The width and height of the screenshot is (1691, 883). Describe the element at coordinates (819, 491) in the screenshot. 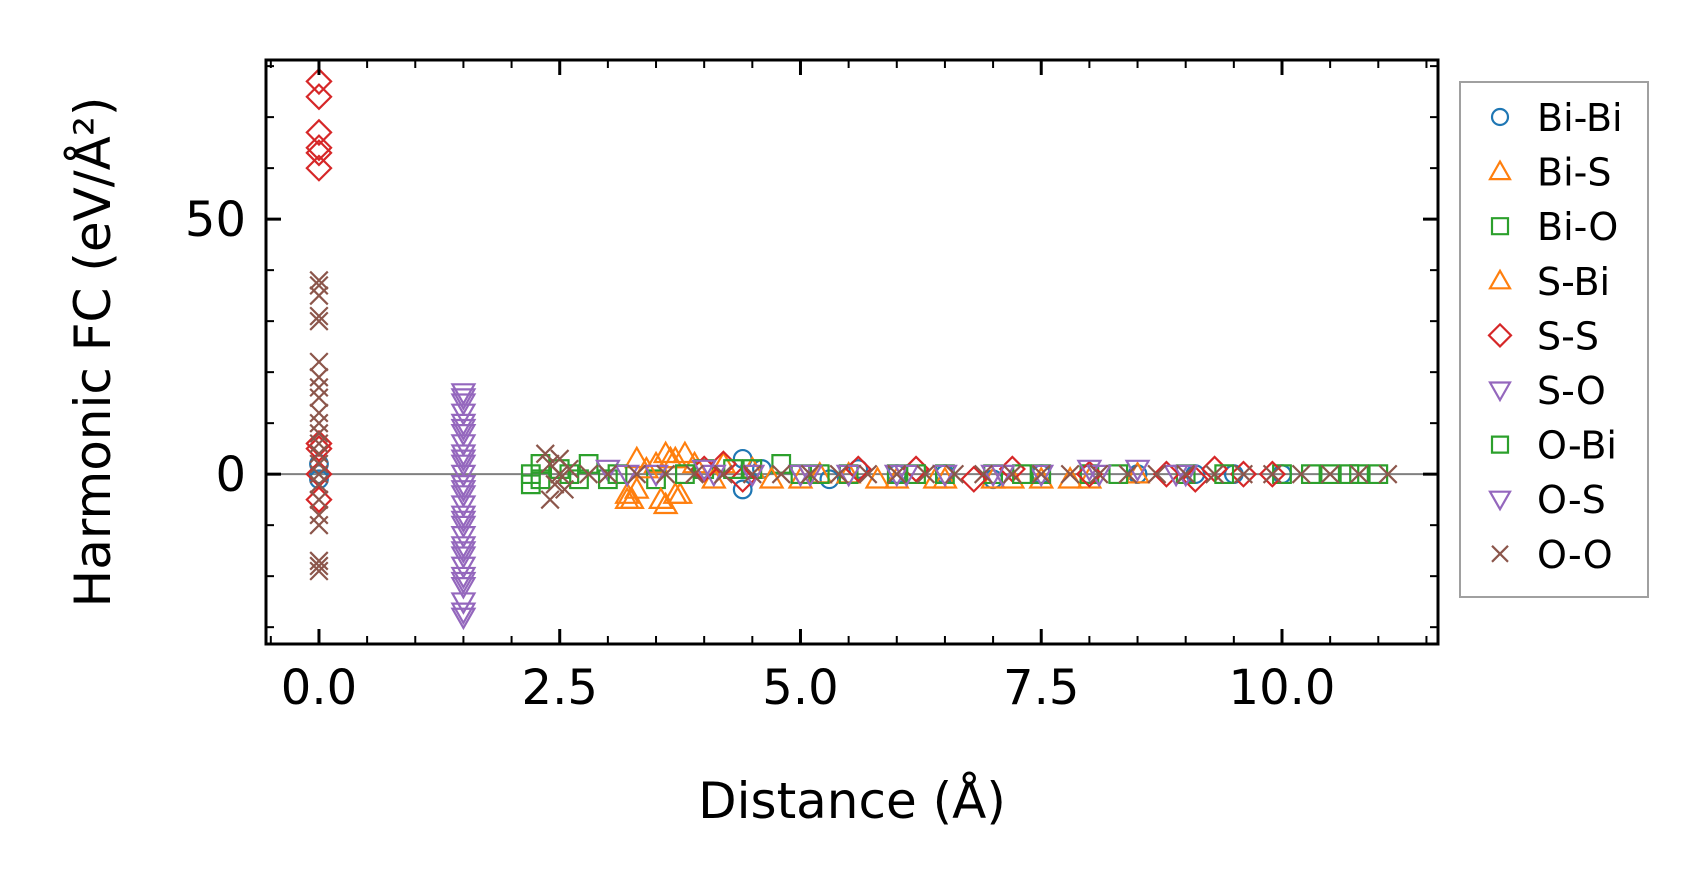

I see `series-o-s` at that location.